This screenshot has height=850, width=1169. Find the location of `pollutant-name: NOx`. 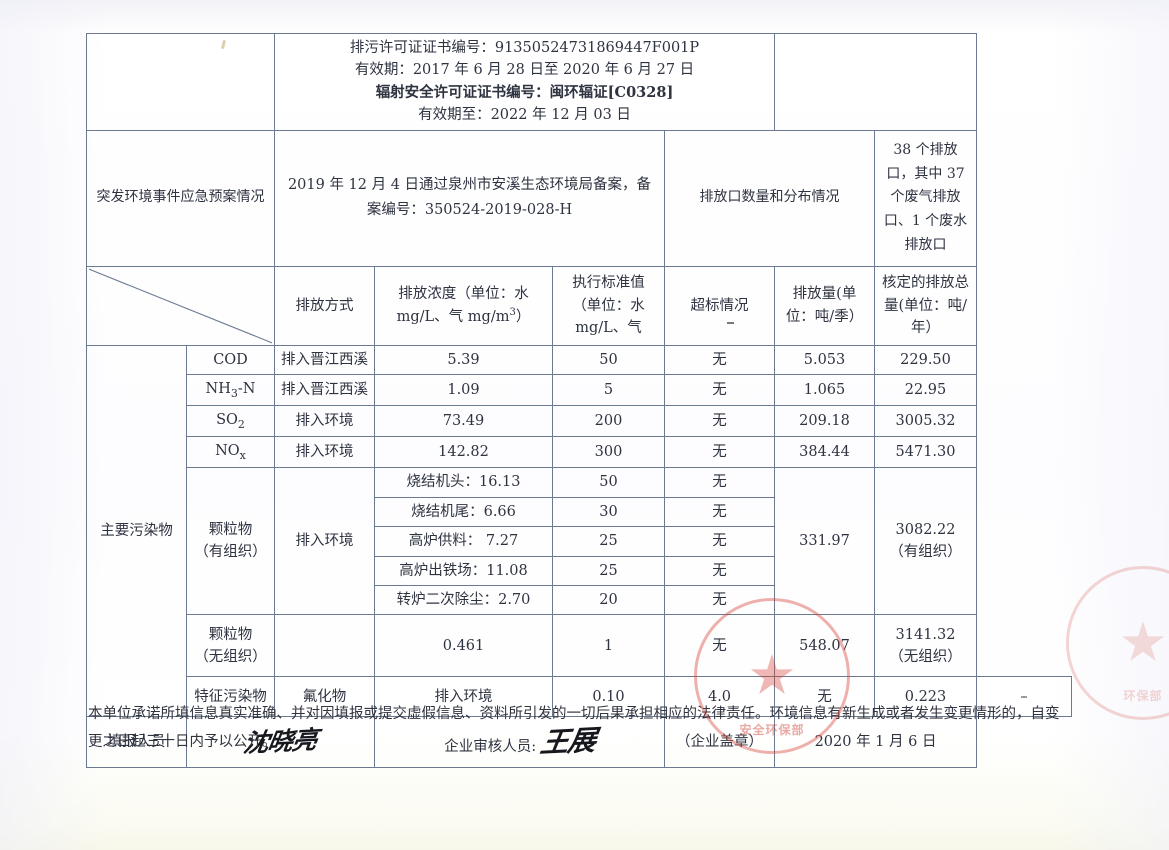

pollutant-name: NOx is located at coordinates (230, 452).